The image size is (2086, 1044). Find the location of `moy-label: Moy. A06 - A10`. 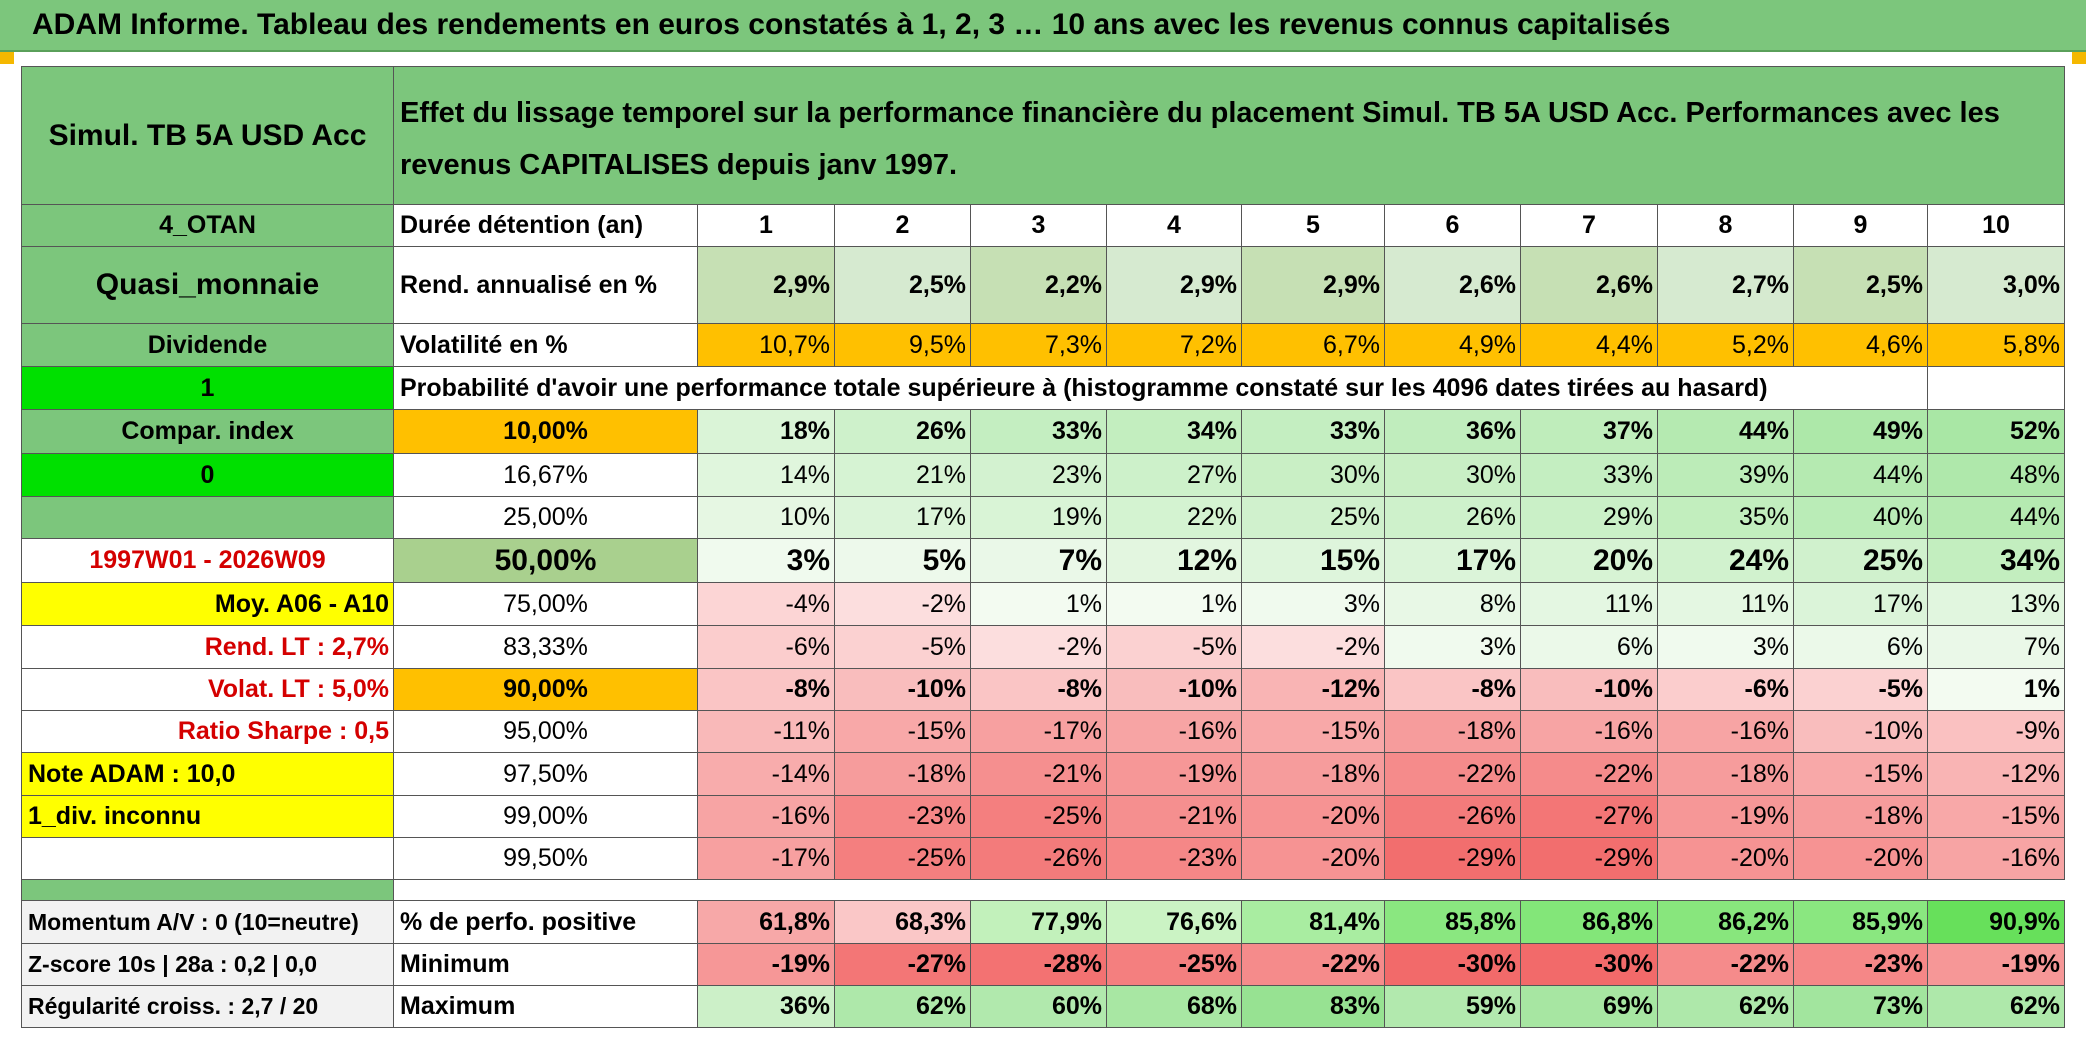

moy-label: Moy. A06 - A10 is located at coordinates (207, 604).